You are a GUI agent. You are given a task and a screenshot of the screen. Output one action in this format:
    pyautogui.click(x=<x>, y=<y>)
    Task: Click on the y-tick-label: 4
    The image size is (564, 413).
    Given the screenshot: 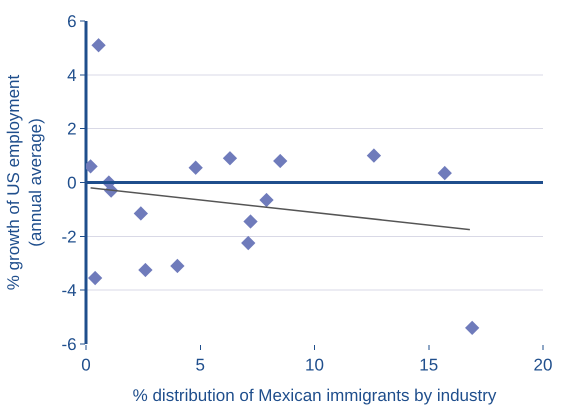 What is the action you would take?
    pyautogui.click(x=72, y=75)
    